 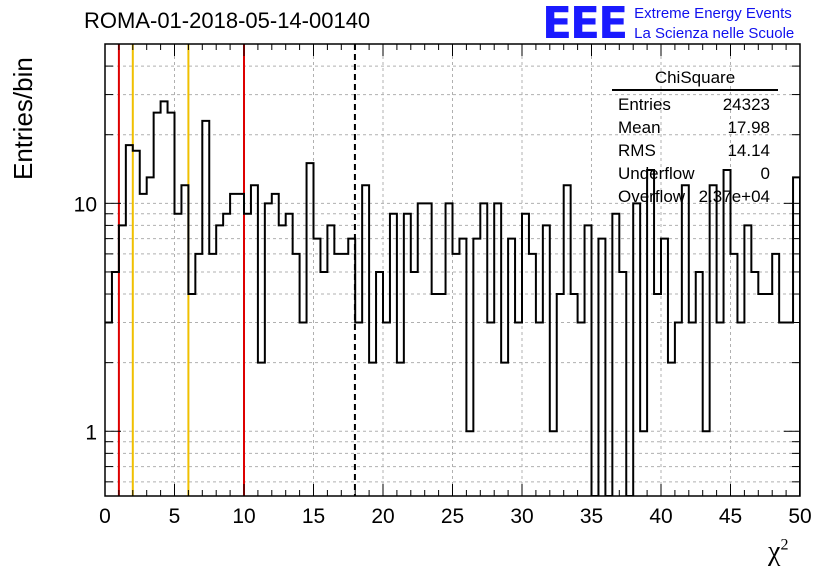 What do you see at coordinates (765, 173) in the screenshot?
I see `stats-value: 0` at bounding box center [765, 173].